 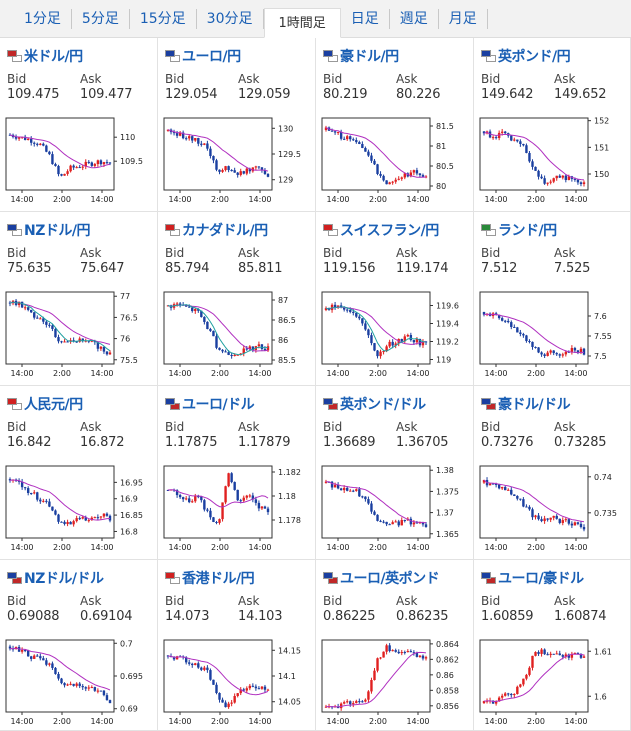 What do you see at coordinates (395, 335) in the screenshot?
I see `candlestick-chart: 119.6 119.4 119.2 119 14:00 2:00 14:00` at bounding box center [395, 335].